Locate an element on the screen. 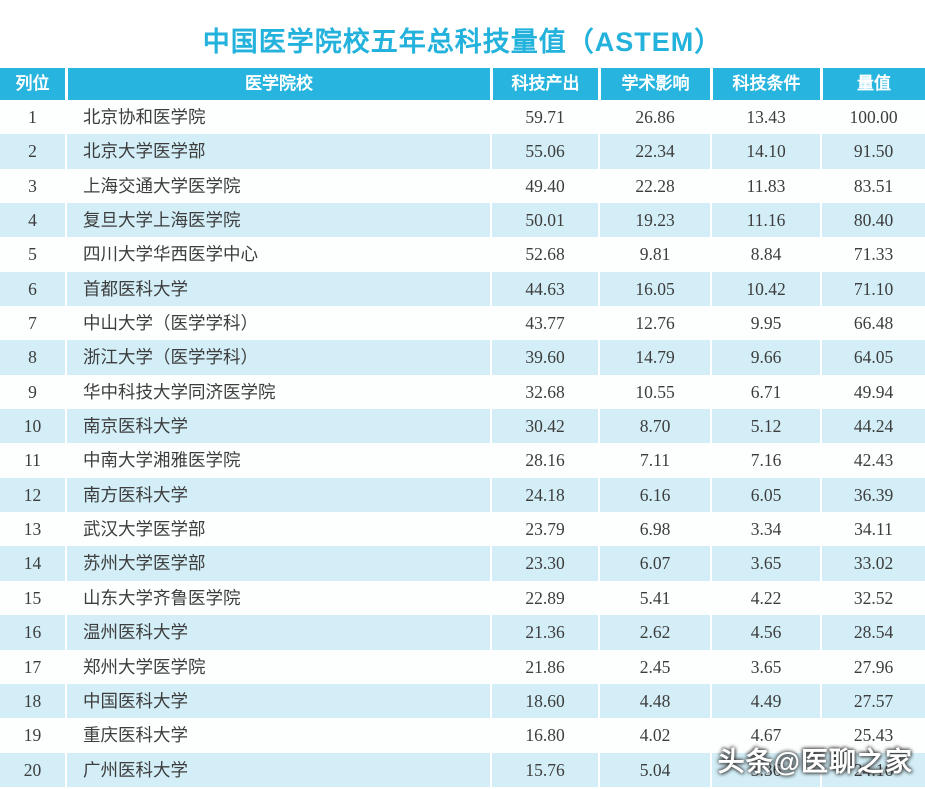 The height and width of the screenshot is (789, 925). condition-cell: 6.71 is located at coordinates (765, 392).